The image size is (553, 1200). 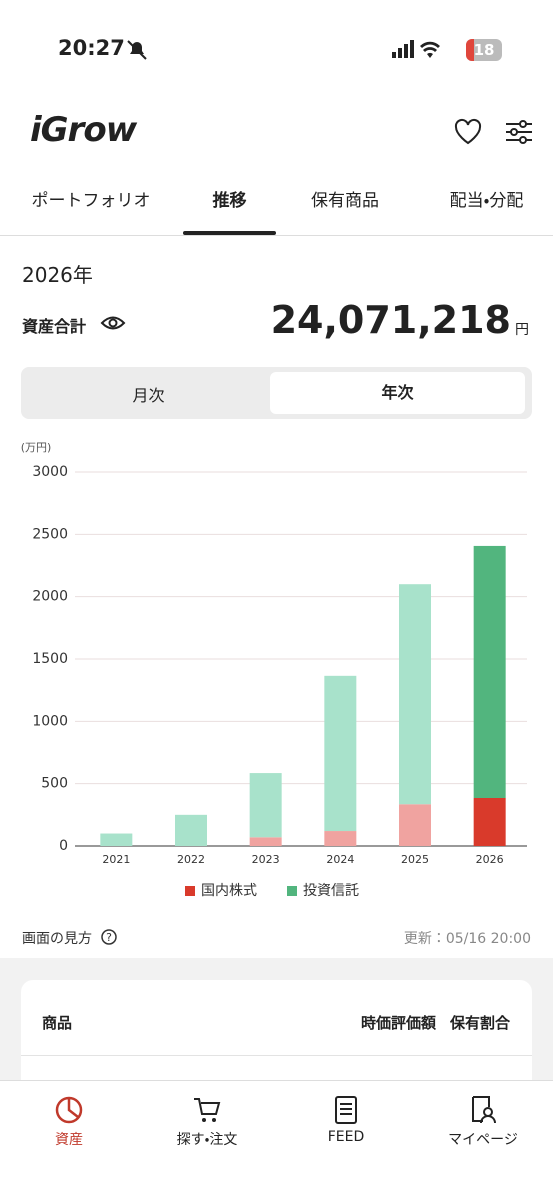 I want to click on segment-active: 年次, so click(x=397, y=393).